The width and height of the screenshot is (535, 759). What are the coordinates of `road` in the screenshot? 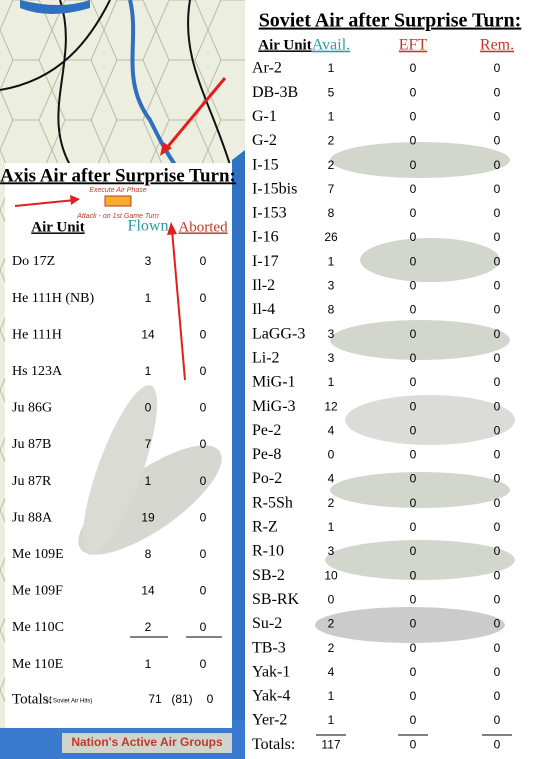 It's located at (115, 83).